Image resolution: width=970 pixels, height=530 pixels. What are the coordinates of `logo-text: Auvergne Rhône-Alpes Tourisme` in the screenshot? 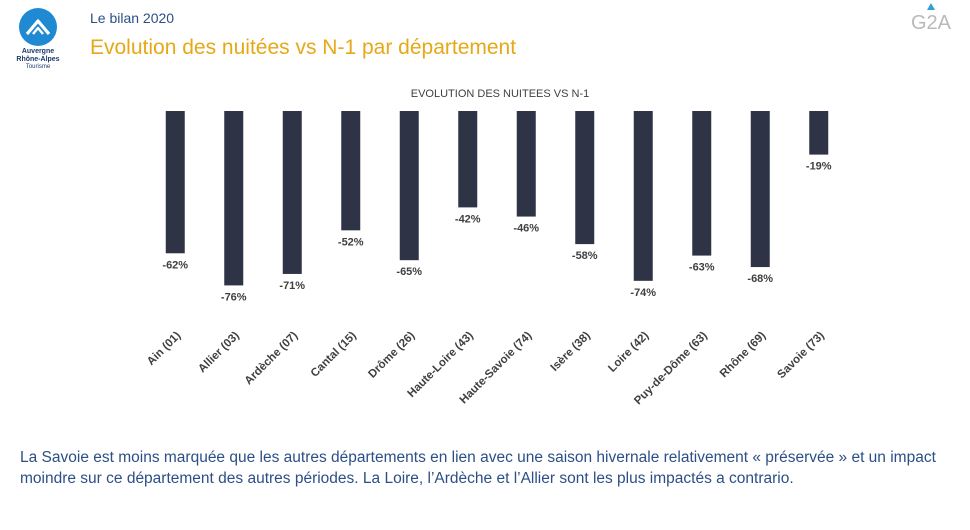 It's located at (38, 59).